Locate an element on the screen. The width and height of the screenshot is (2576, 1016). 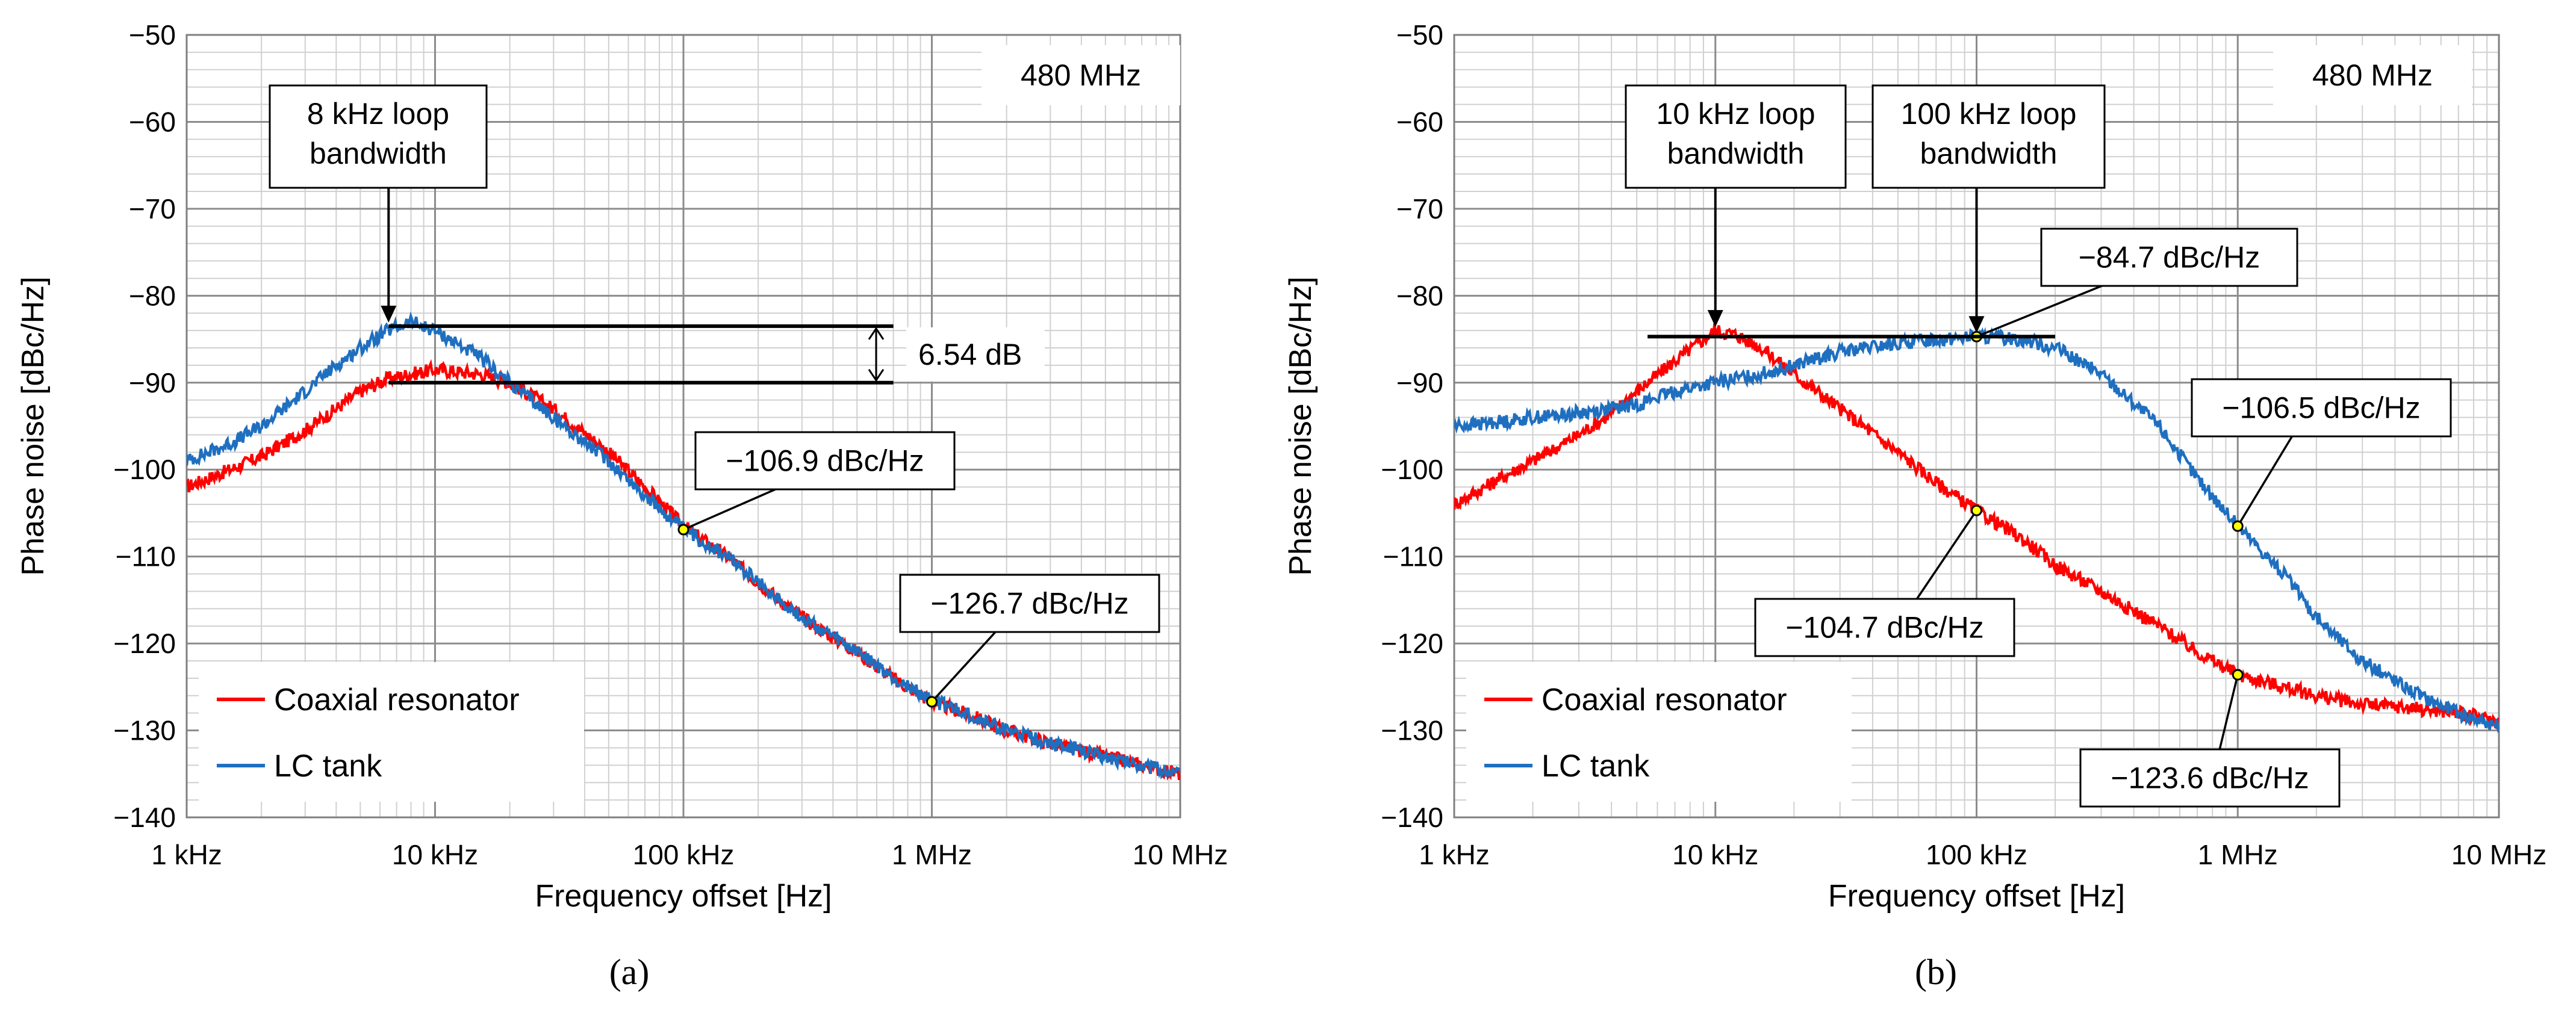
annotation-text: −106.5 dBc/Hz is located at coordinates (2321, 408).